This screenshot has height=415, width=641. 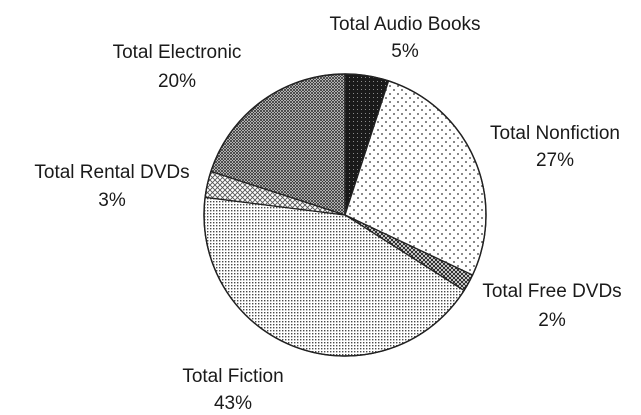 What do you see at coordinates (112, 200) in the screenshot?
I see `label-rental-dvds-value: 3%` at bounding box center [112, 200].